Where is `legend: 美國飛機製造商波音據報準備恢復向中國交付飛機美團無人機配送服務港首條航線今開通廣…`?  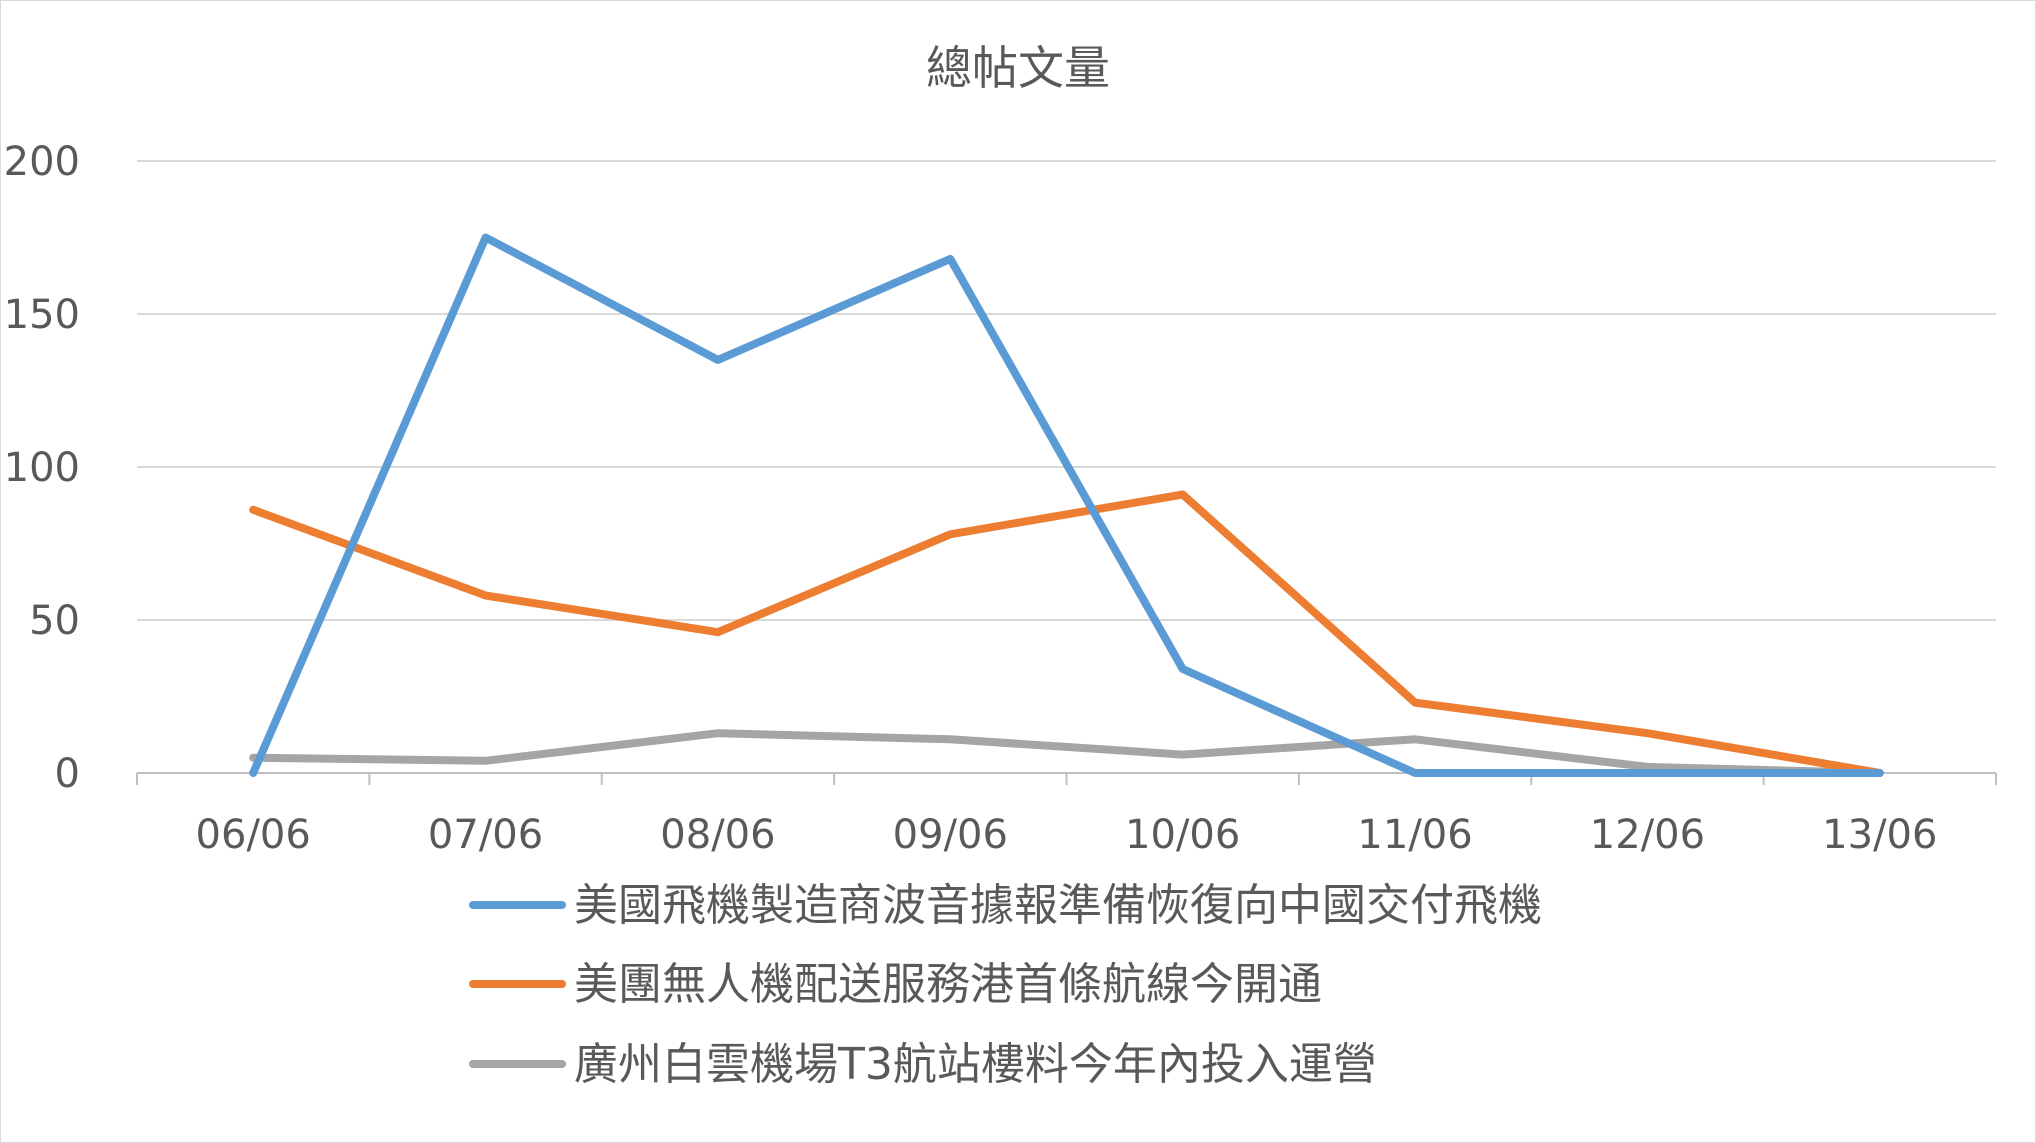
legend: 美國飛機製造商波音據報準備恢復向中國交付飛機美團無人機配送服務港首條航線今開通廣… is located at coordinates (1005, 985).